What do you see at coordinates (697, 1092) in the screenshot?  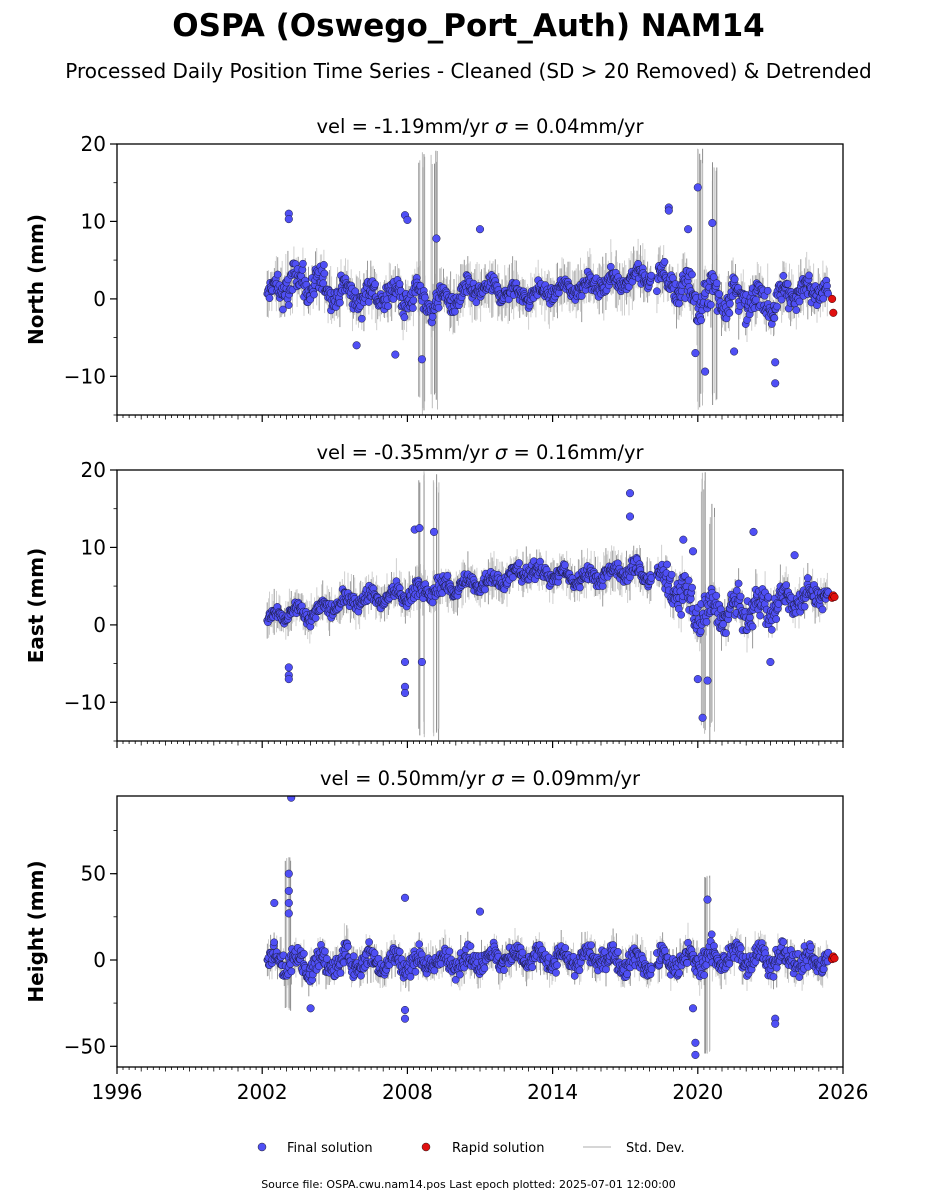 I see `x-tick-label: 2020` at bounding box center [697, 1092].